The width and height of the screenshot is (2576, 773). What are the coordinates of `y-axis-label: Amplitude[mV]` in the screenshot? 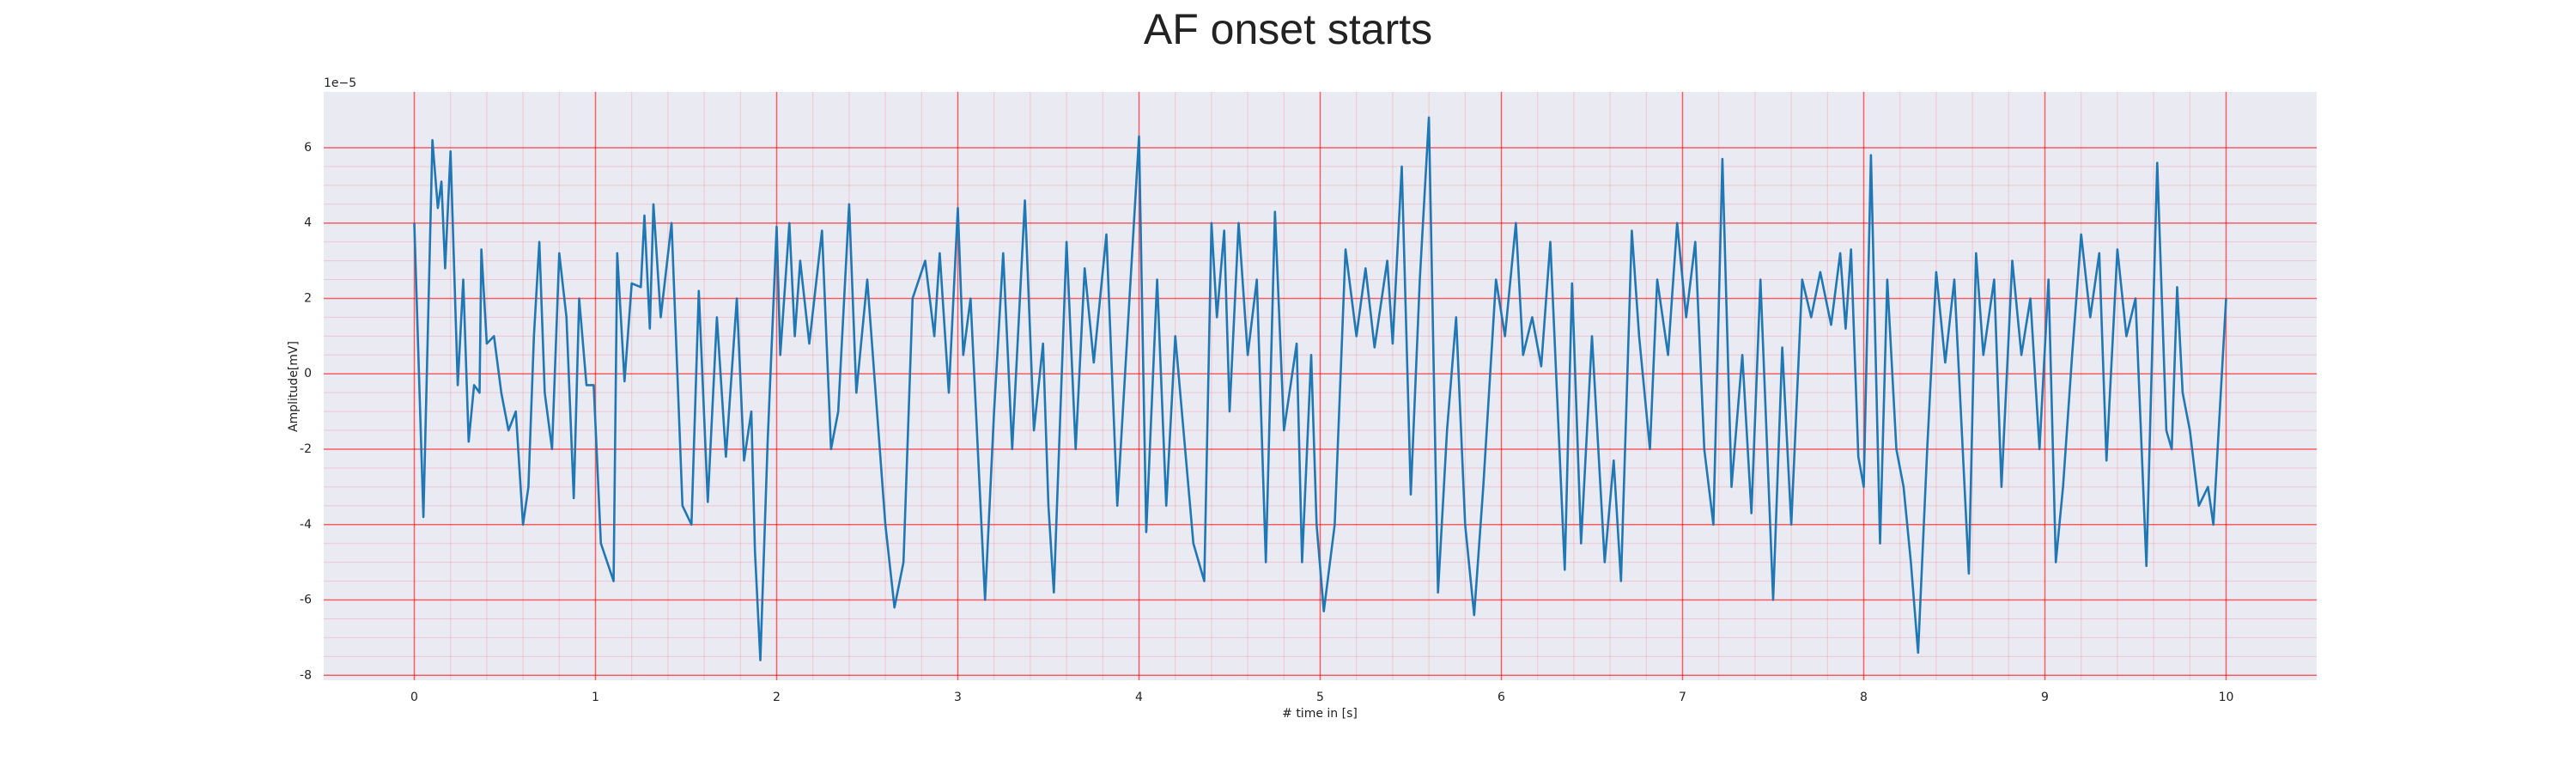 It's located at (294, 386).